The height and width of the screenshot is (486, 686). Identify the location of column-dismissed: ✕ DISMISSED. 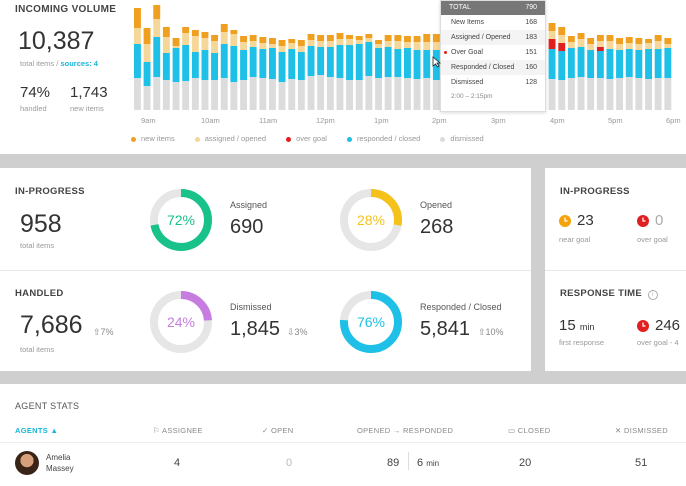
(641, 430).